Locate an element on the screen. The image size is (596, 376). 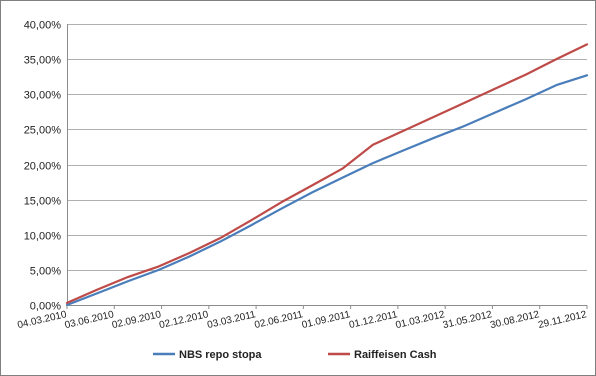
y-tick-label: 15,00% is located at coordinates (43, 202).